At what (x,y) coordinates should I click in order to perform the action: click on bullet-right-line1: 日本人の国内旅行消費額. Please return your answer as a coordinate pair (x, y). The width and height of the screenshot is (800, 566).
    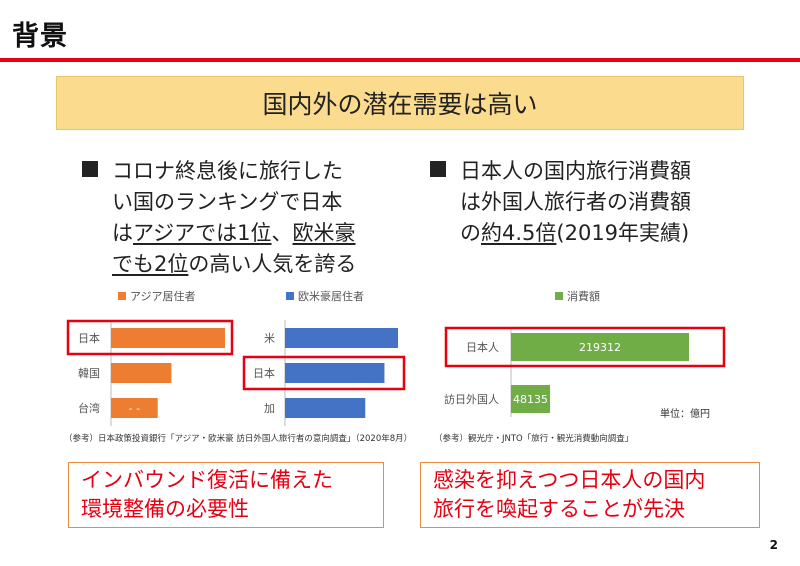
    Looking at the image, I should click on (575, 171).